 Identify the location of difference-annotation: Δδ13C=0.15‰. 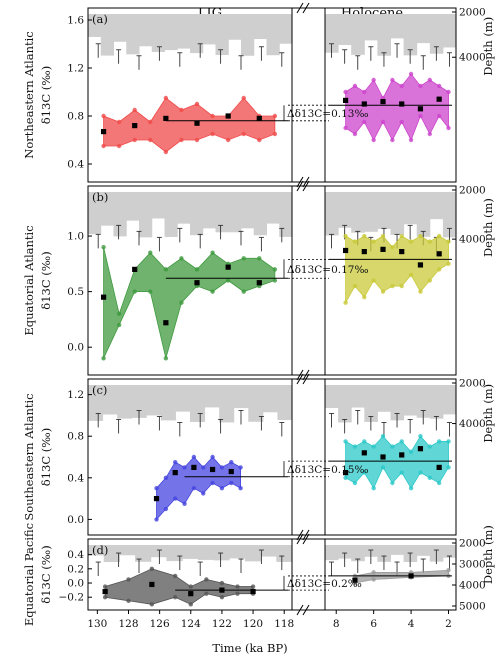
(328, 470).